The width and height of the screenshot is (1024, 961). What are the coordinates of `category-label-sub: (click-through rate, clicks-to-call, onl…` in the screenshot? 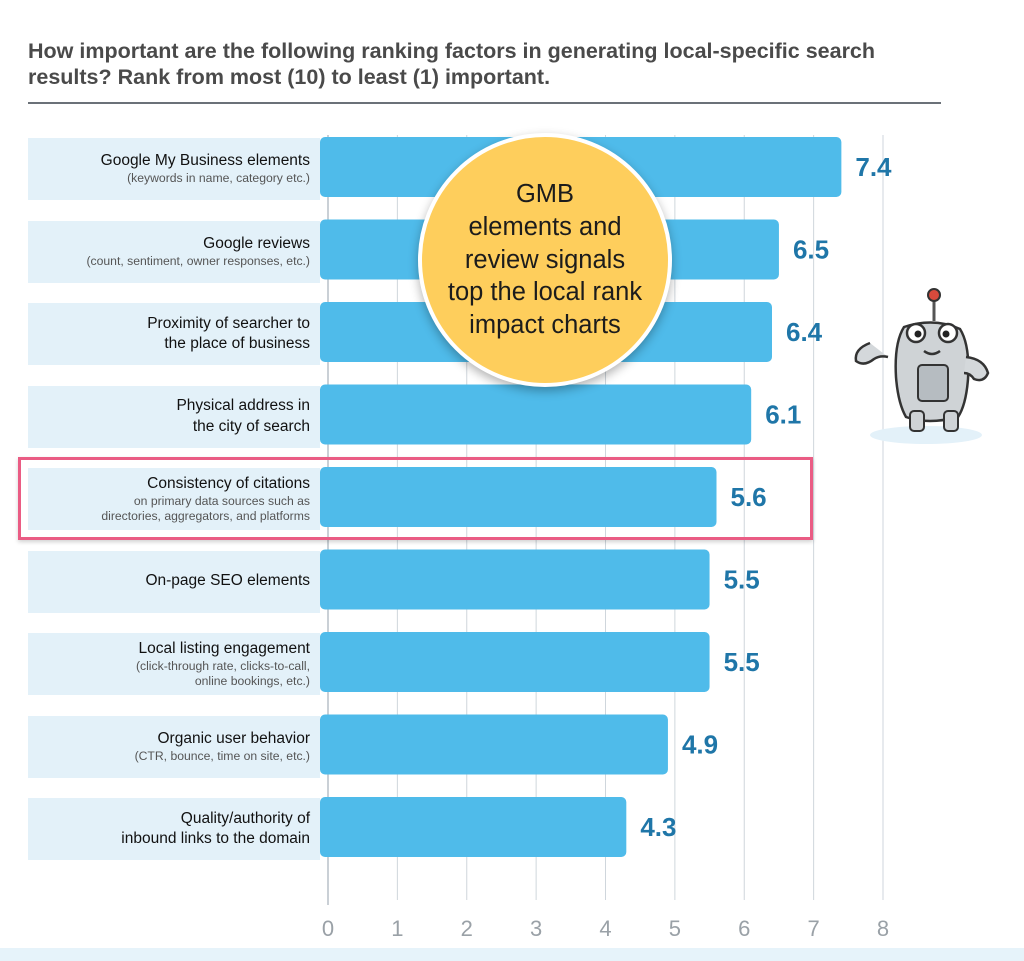 It's located at (222, 673).